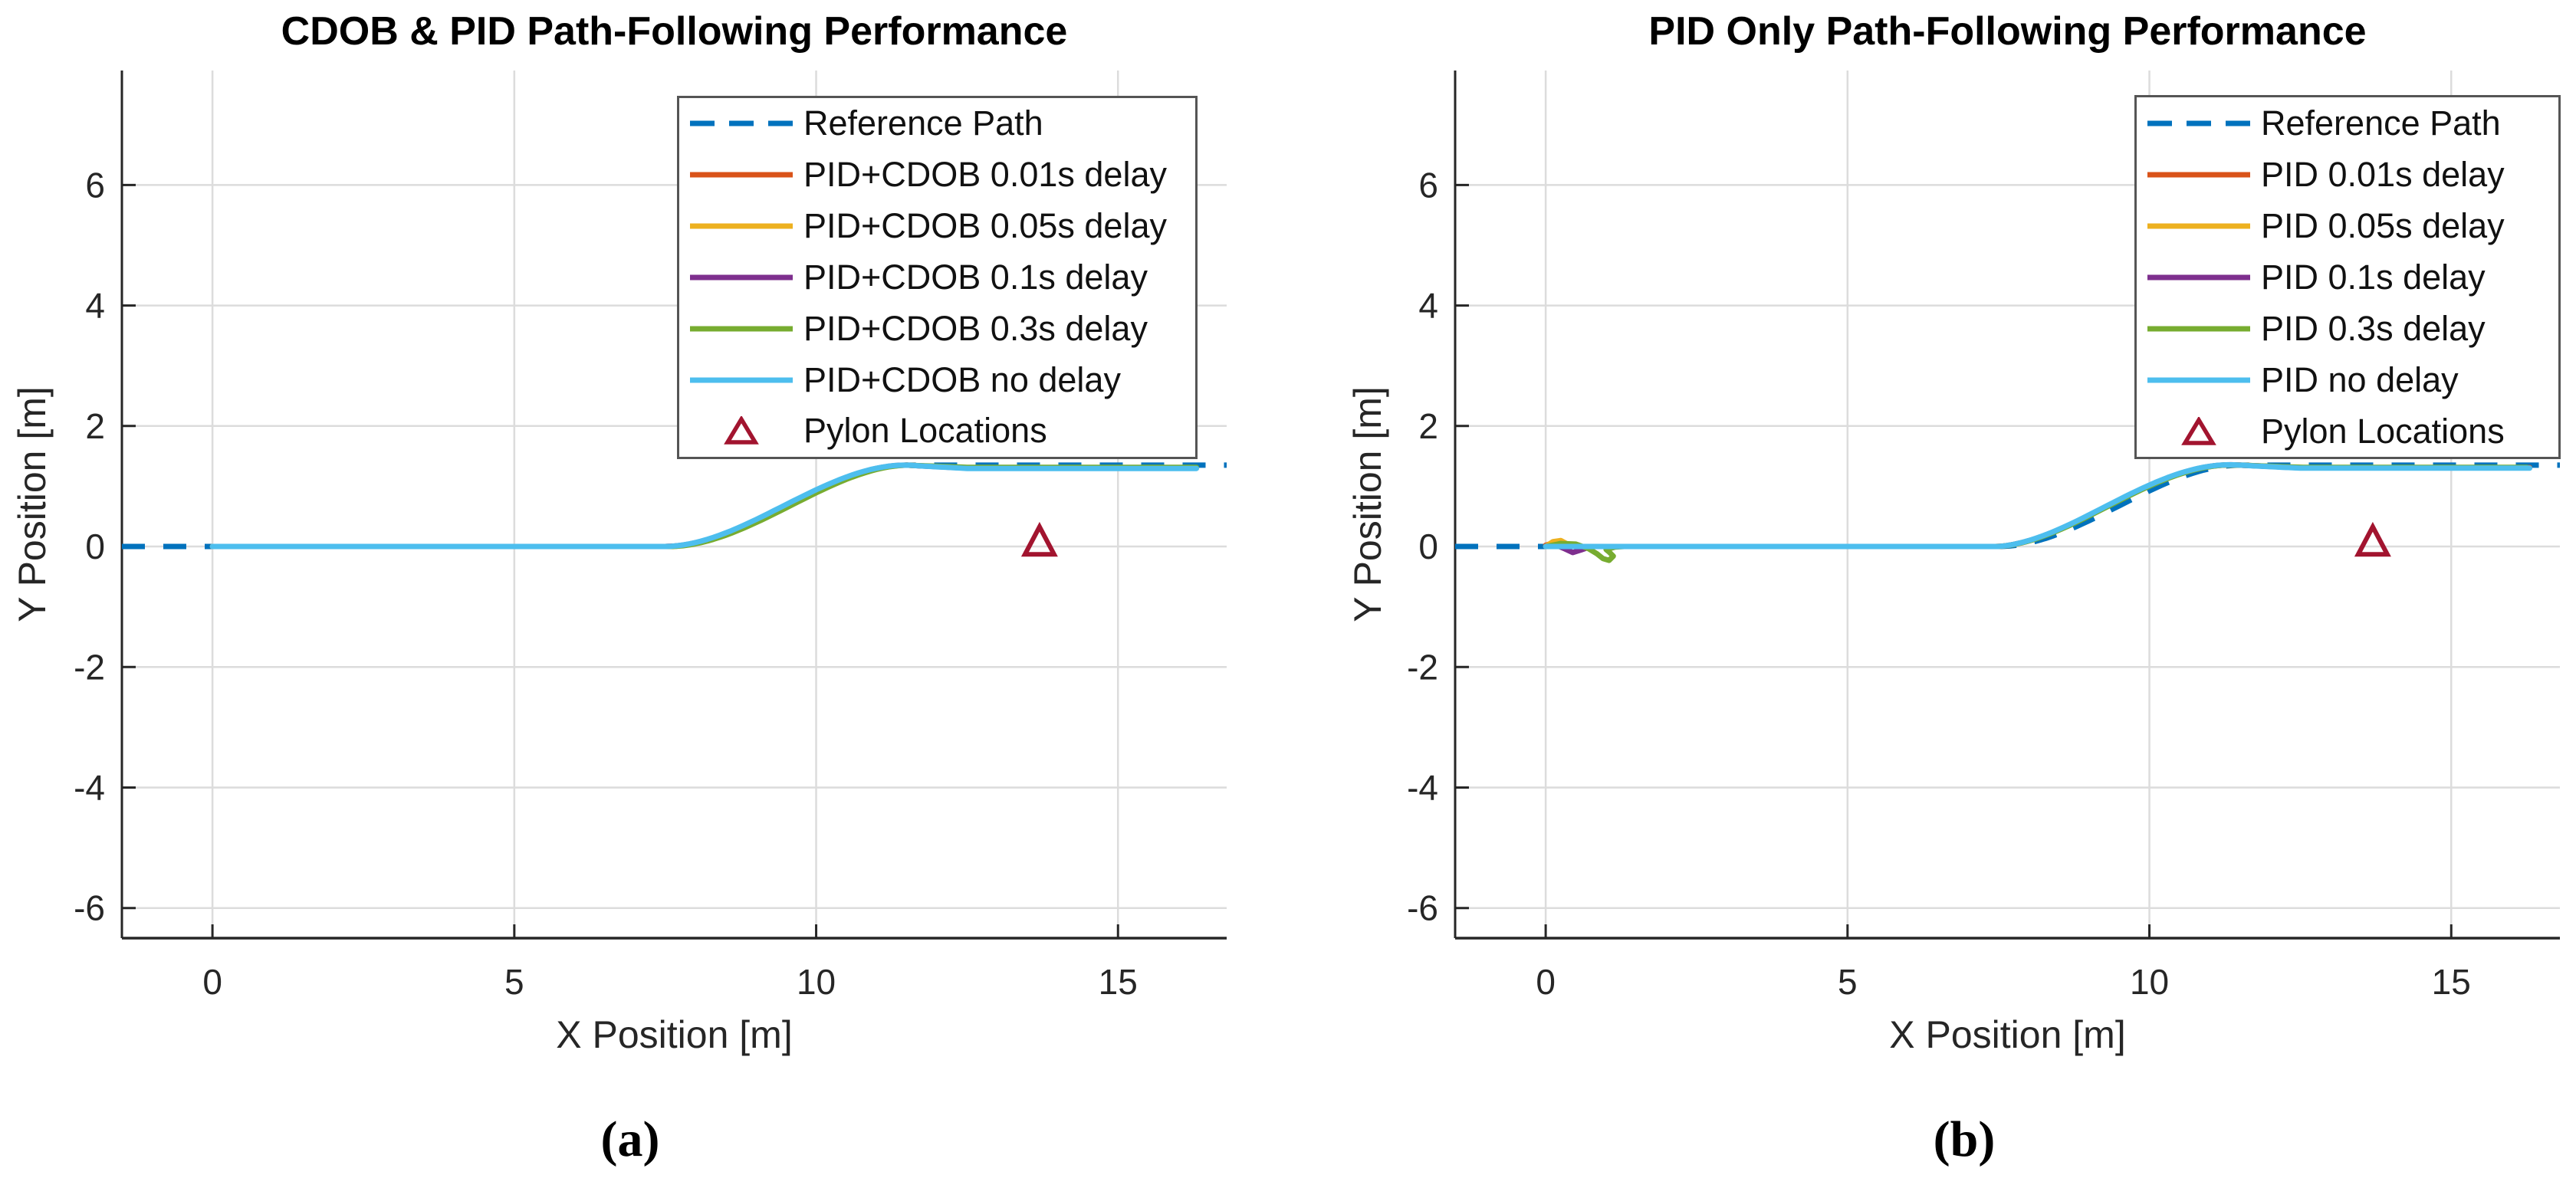 The height and width of the screenshot is (1188, 2576). What do you see at coordinates (2360, 379) in the screenshot?
I see `legend-label: PID no delay` at bounding box center [2360, 379].